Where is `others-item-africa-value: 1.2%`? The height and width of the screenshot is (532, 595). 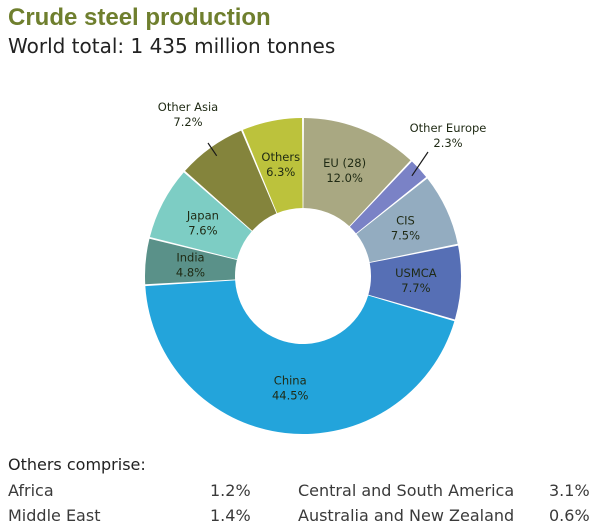 others-item-africa-value: 1.2% is located at coordinates (230, 490).